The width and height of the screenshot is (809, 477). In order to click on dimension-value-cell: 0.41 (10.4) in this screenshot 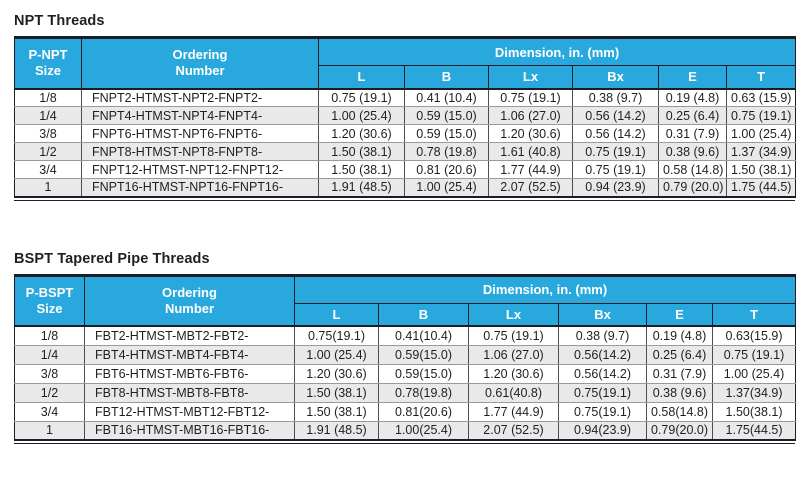, I will do `click(446, 97)`.